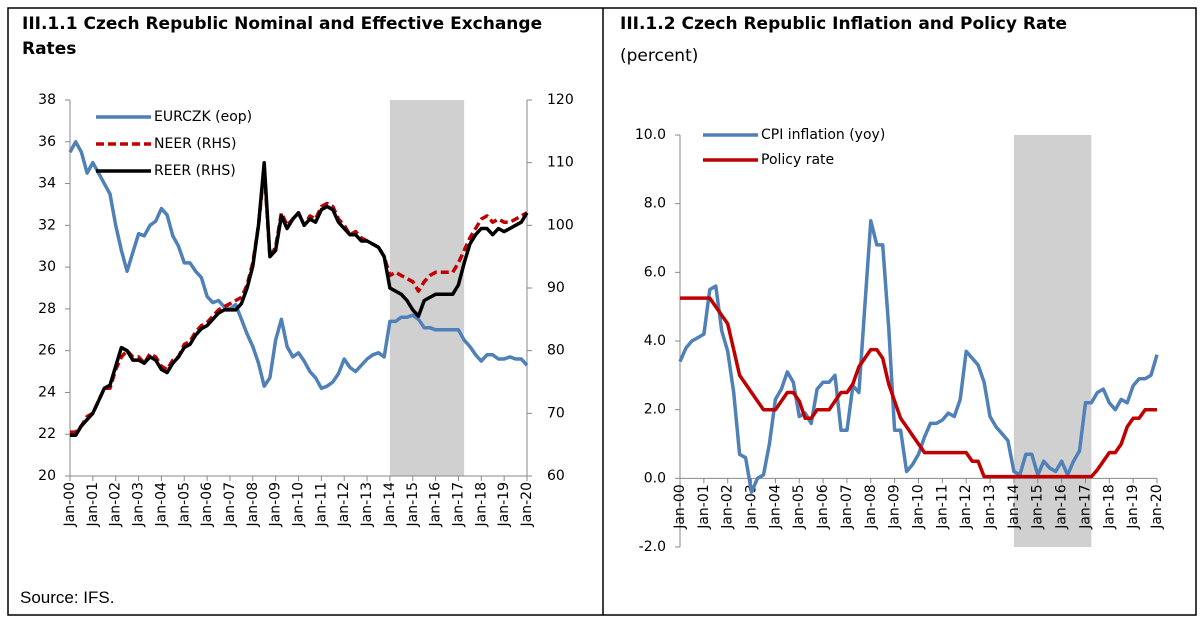  What do you see at coordinates (47, 225) in the screenshot?
I see `y-tick-label: 32` at bounding box center [47, 225].